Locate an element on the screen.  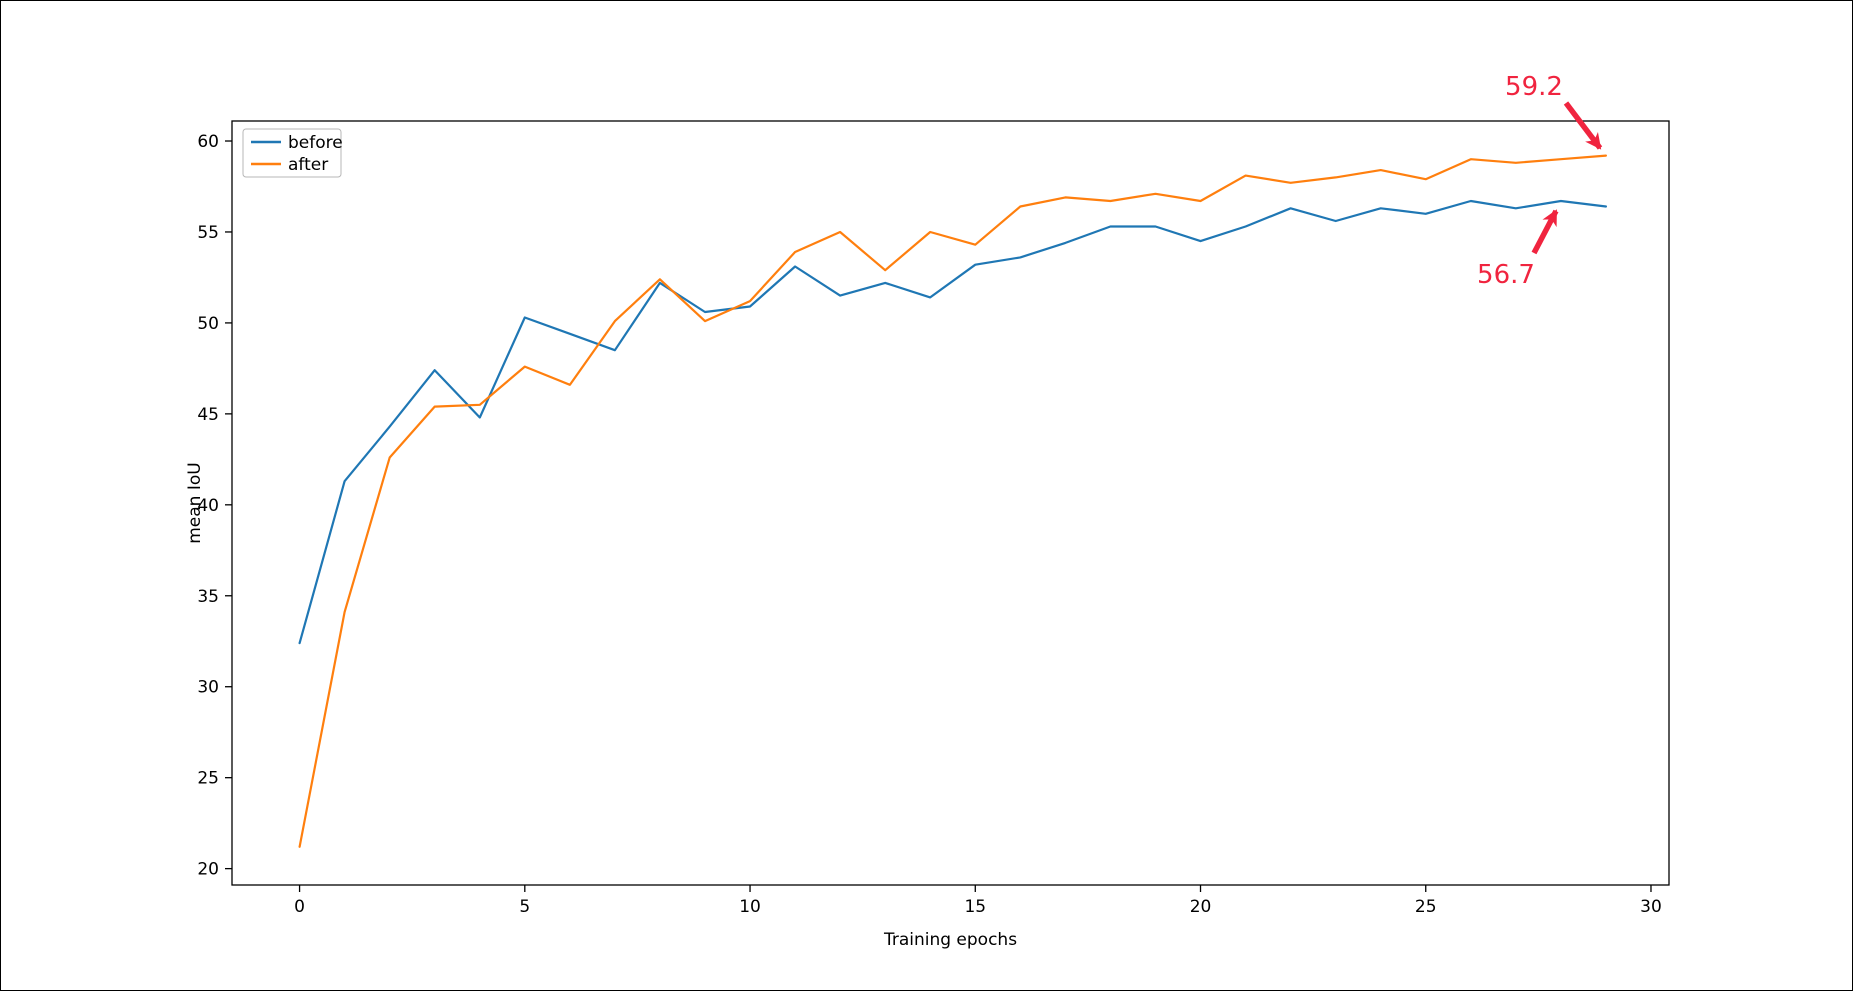
x-tick-label: 25 is located at coordinates (1426, 907).